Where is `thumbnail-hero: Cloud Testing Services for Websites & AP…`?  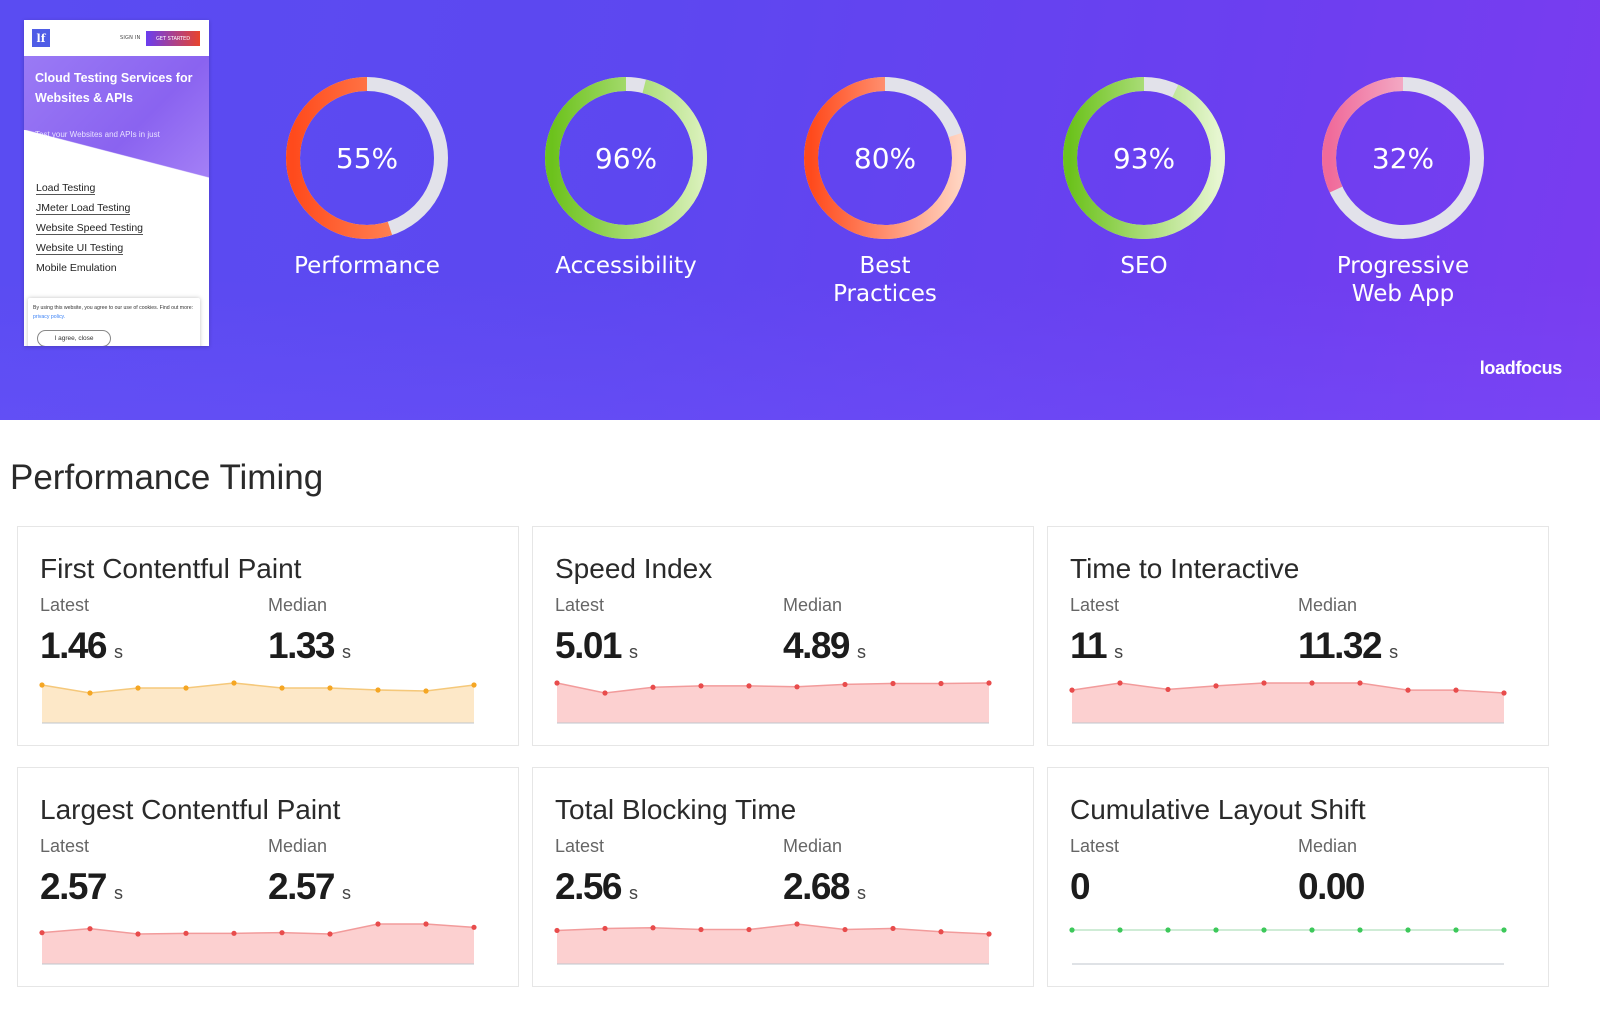
thumbnail-hero: Cloud Testing Services for Websites & AP… is located at coordinates (116, 117).